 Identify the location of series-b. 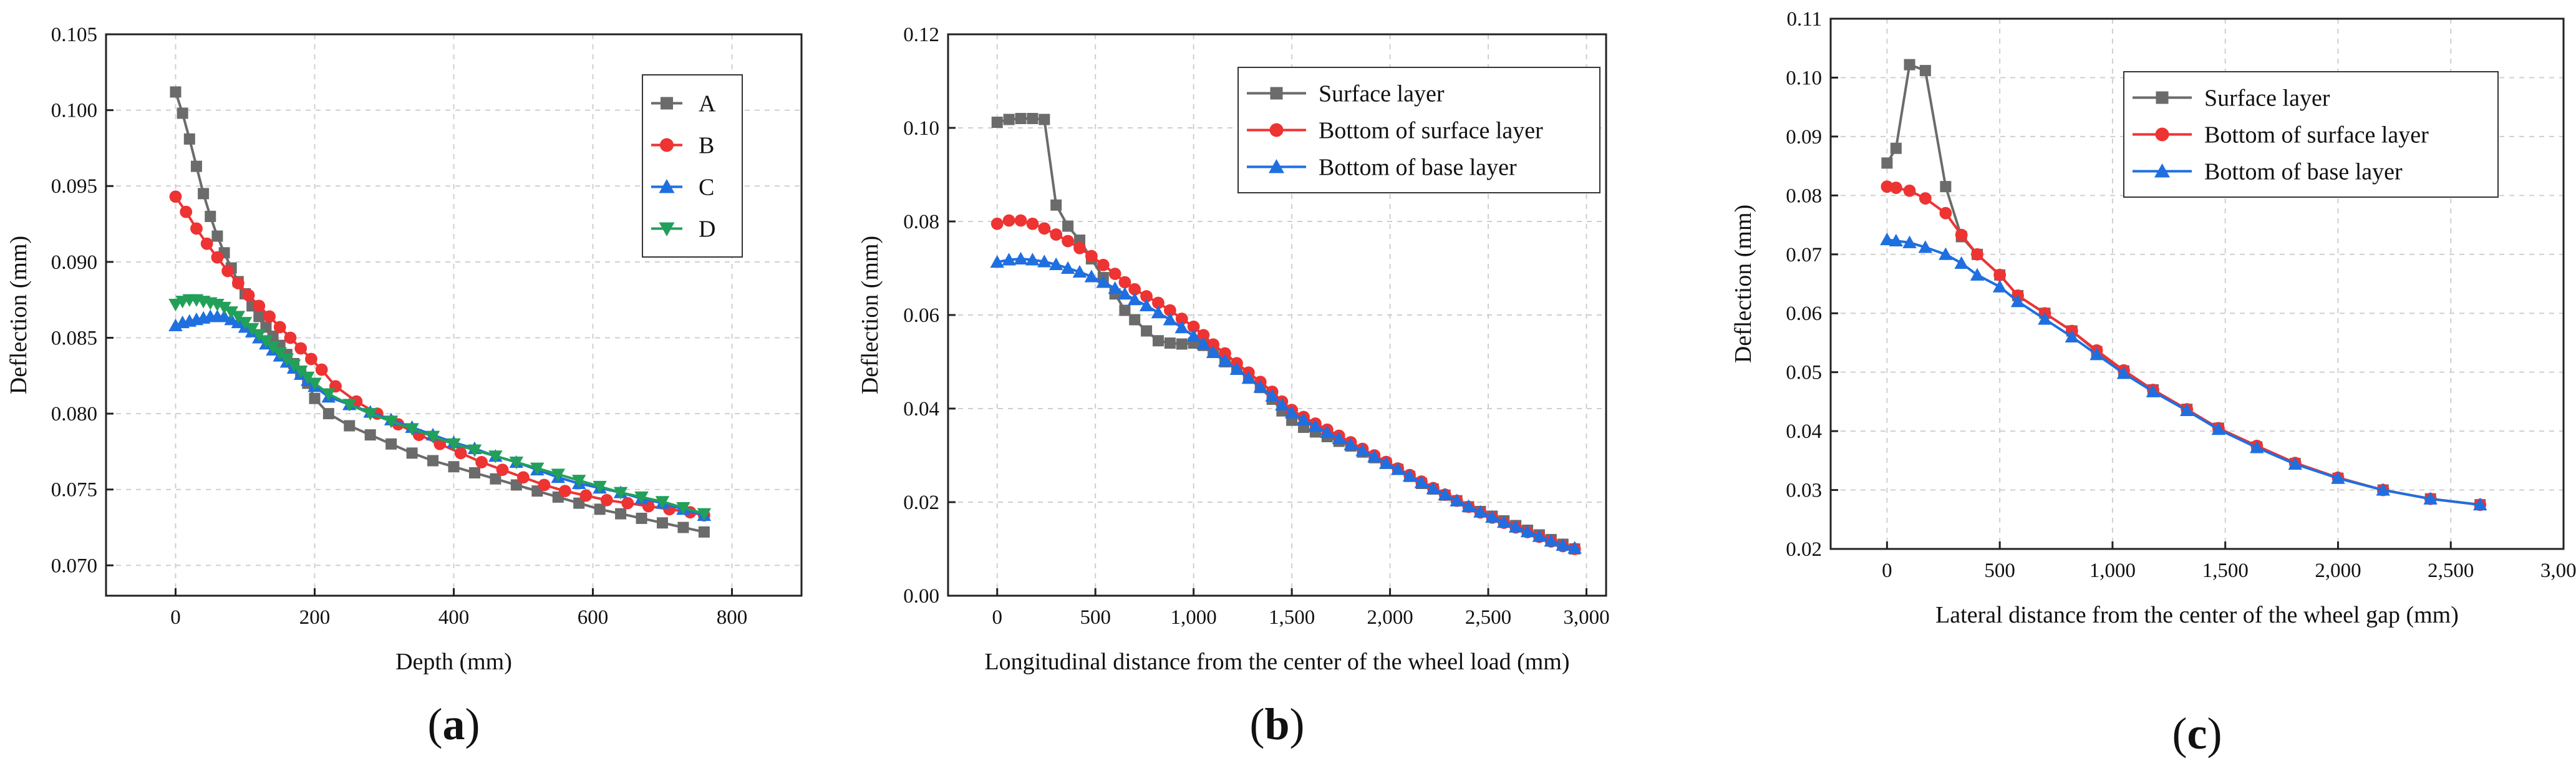
(439, 355).